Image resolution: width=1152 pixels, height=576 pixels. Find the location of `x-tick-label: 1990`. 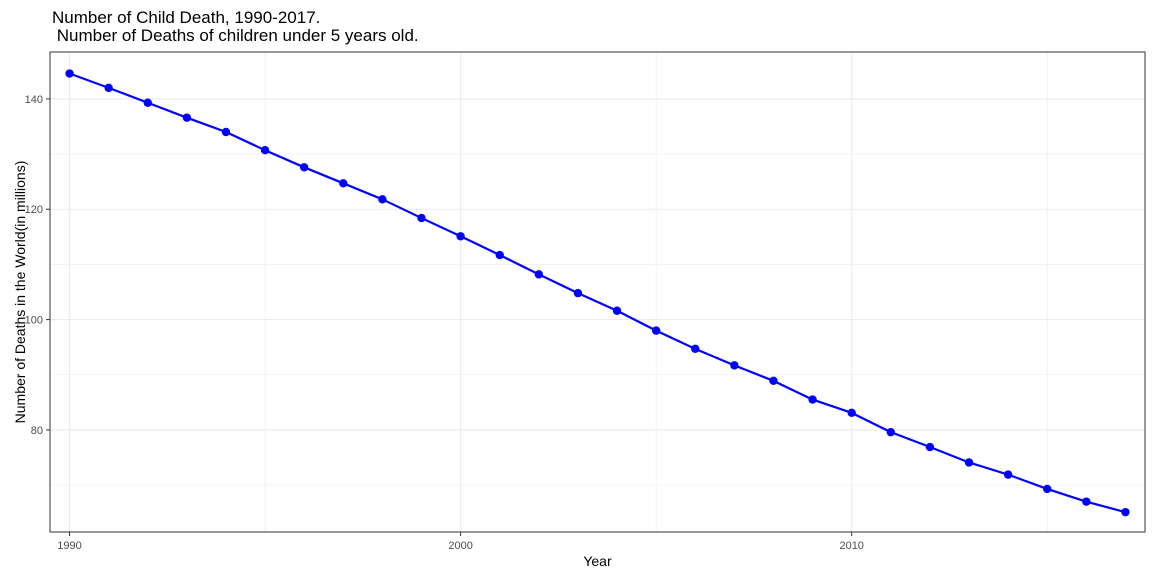

x-tick-label: 1990 is located at coordinates (69, 546).